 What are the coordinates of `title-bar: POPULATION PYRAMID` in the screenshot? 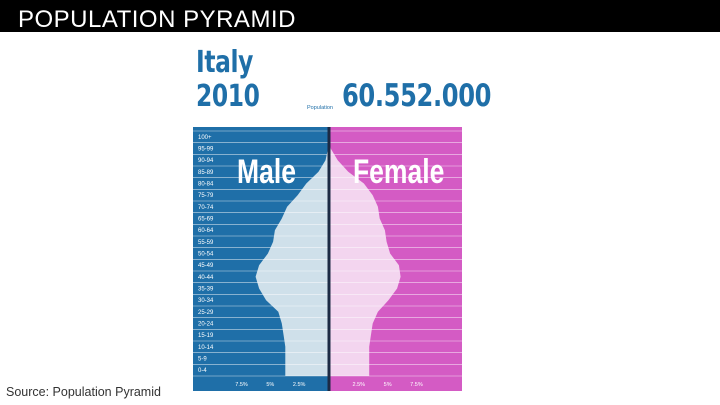 It's located at (360, 16).